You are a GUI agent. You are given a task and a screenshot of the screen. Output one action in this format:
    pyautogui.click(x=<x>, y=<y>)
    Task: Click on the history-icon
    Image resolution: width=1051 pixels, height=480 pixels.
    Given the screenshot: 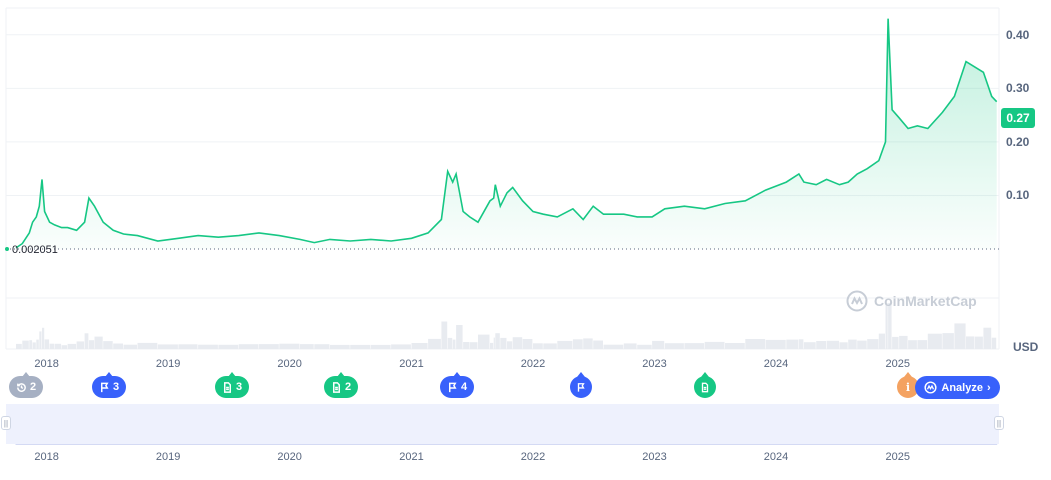 What is the action you would take?
    pyautogui.click(x=21, y=387)
    